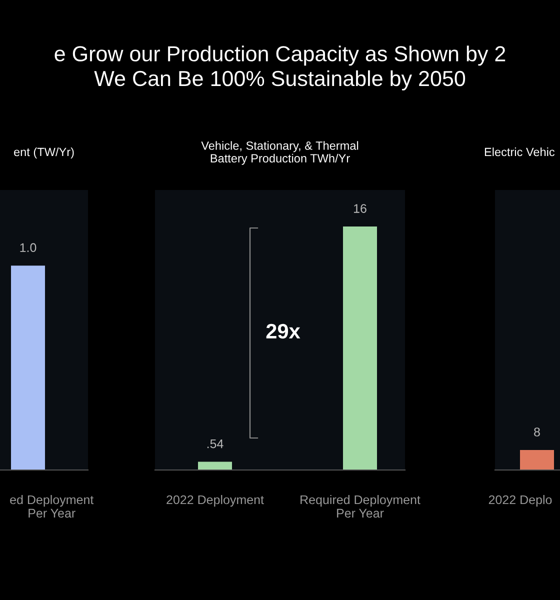 Image resolution: width=560 pixels, height=600 pixels. Describe the element at coordinates (279, 153) in the screenshot. I see `chart-title: Vehicle, Stationary, & Thermal Battery Production TWh/Yr` at that location.